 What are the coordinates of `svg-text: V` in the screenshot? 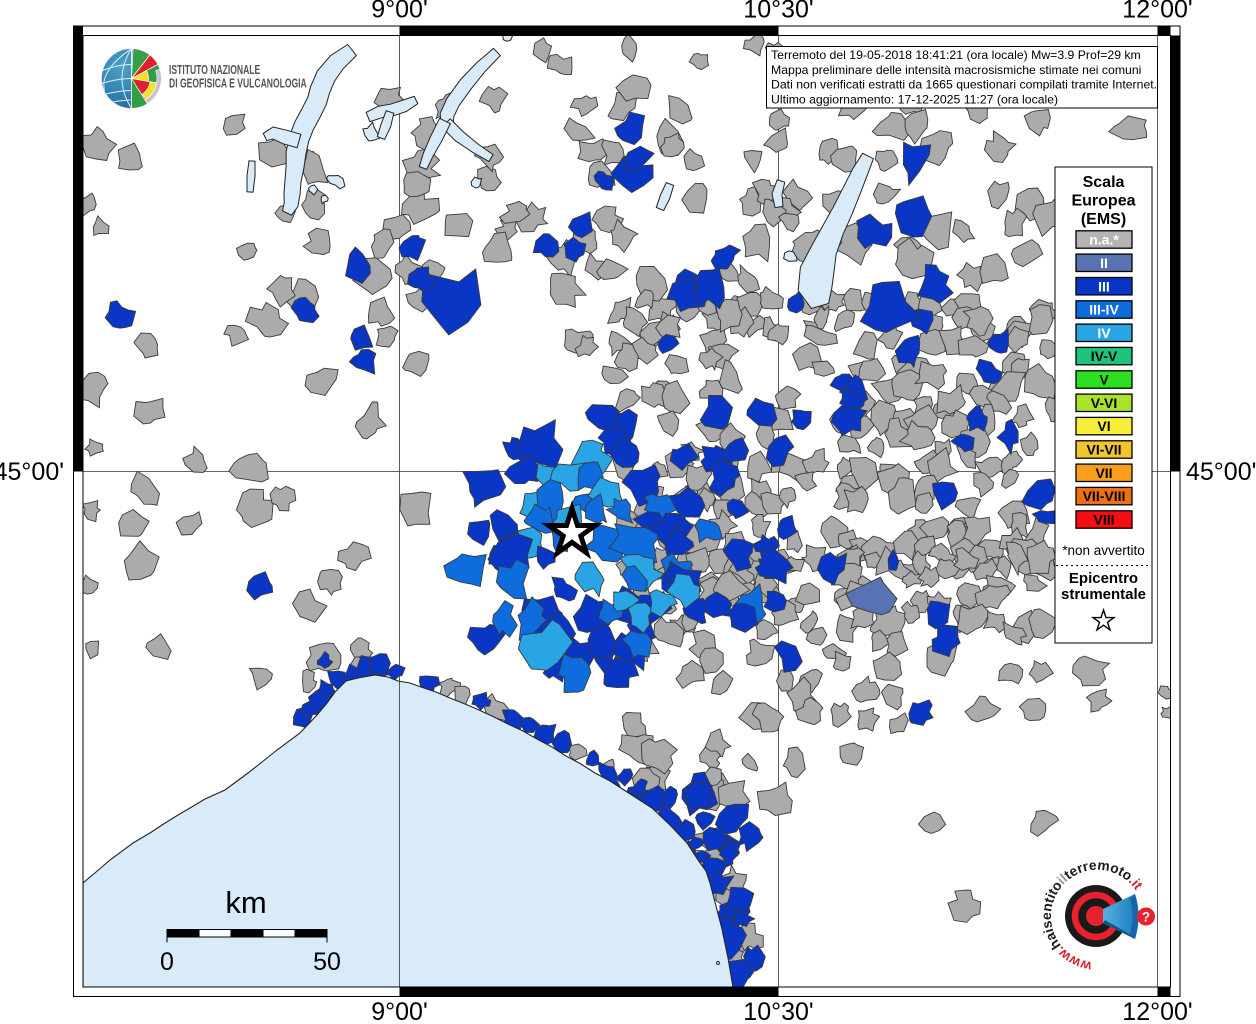 It's located at (1104, 380).